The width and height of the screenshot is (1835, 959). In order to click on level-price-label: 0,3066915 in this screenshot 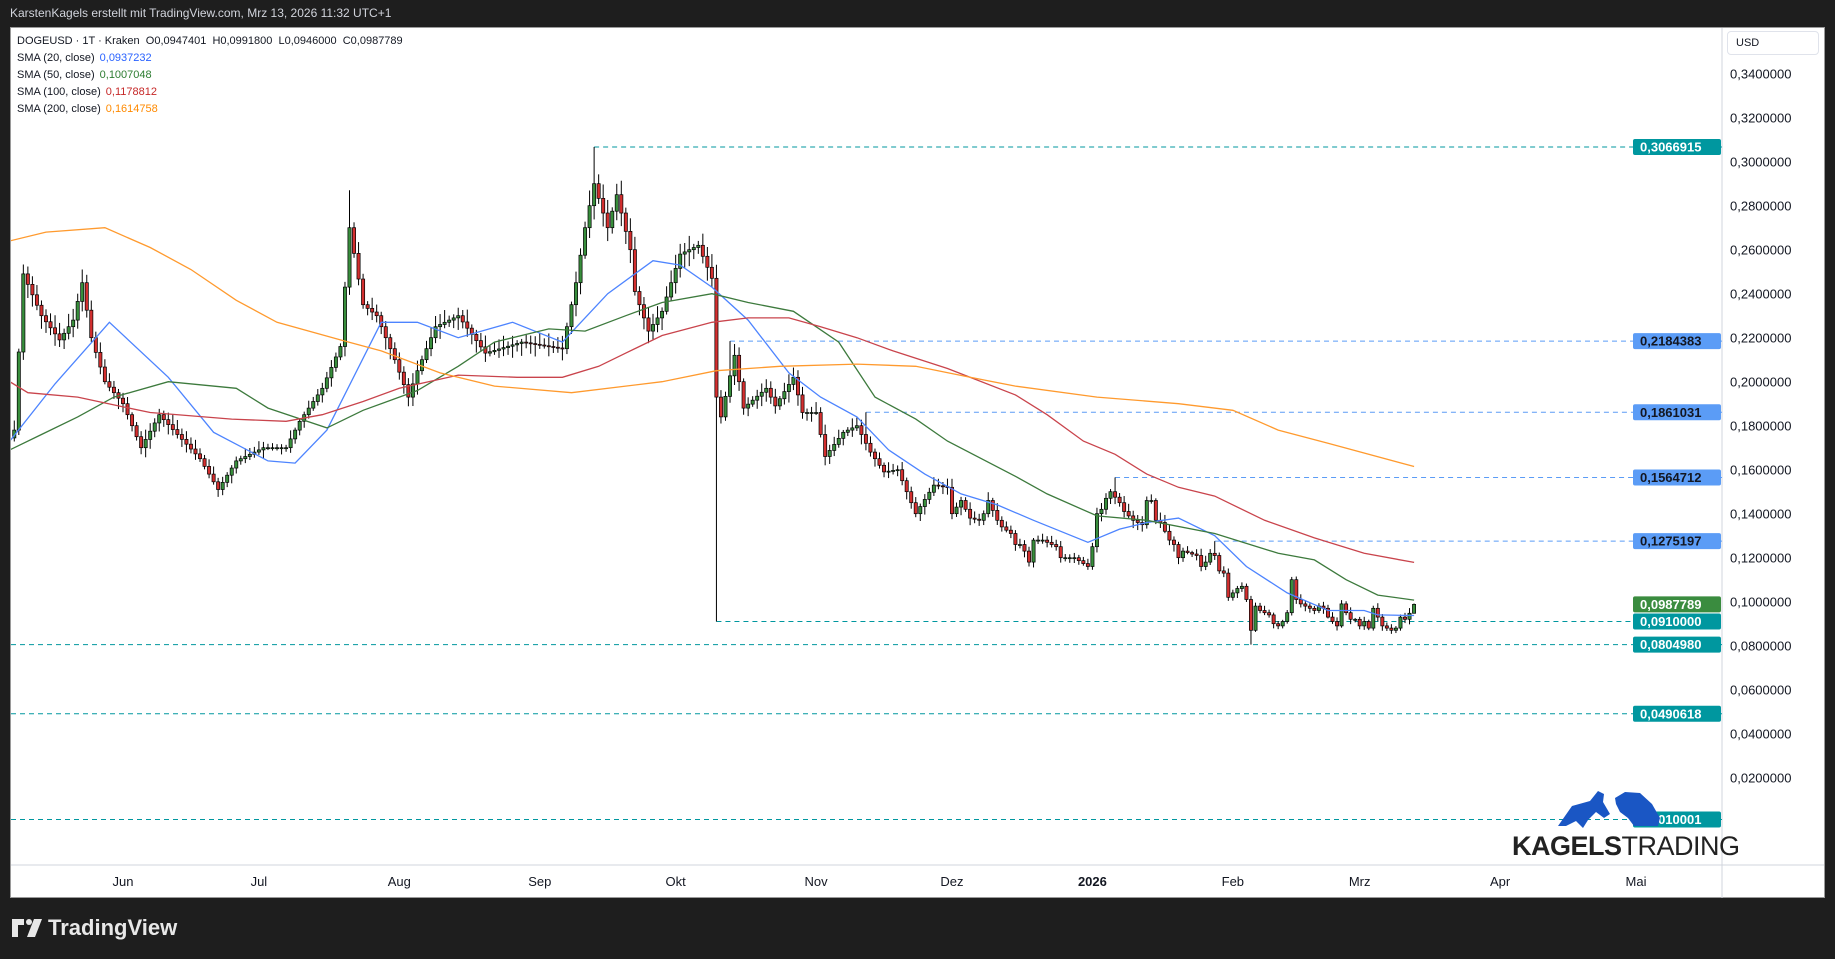, I will do `click(1677, 146)`.